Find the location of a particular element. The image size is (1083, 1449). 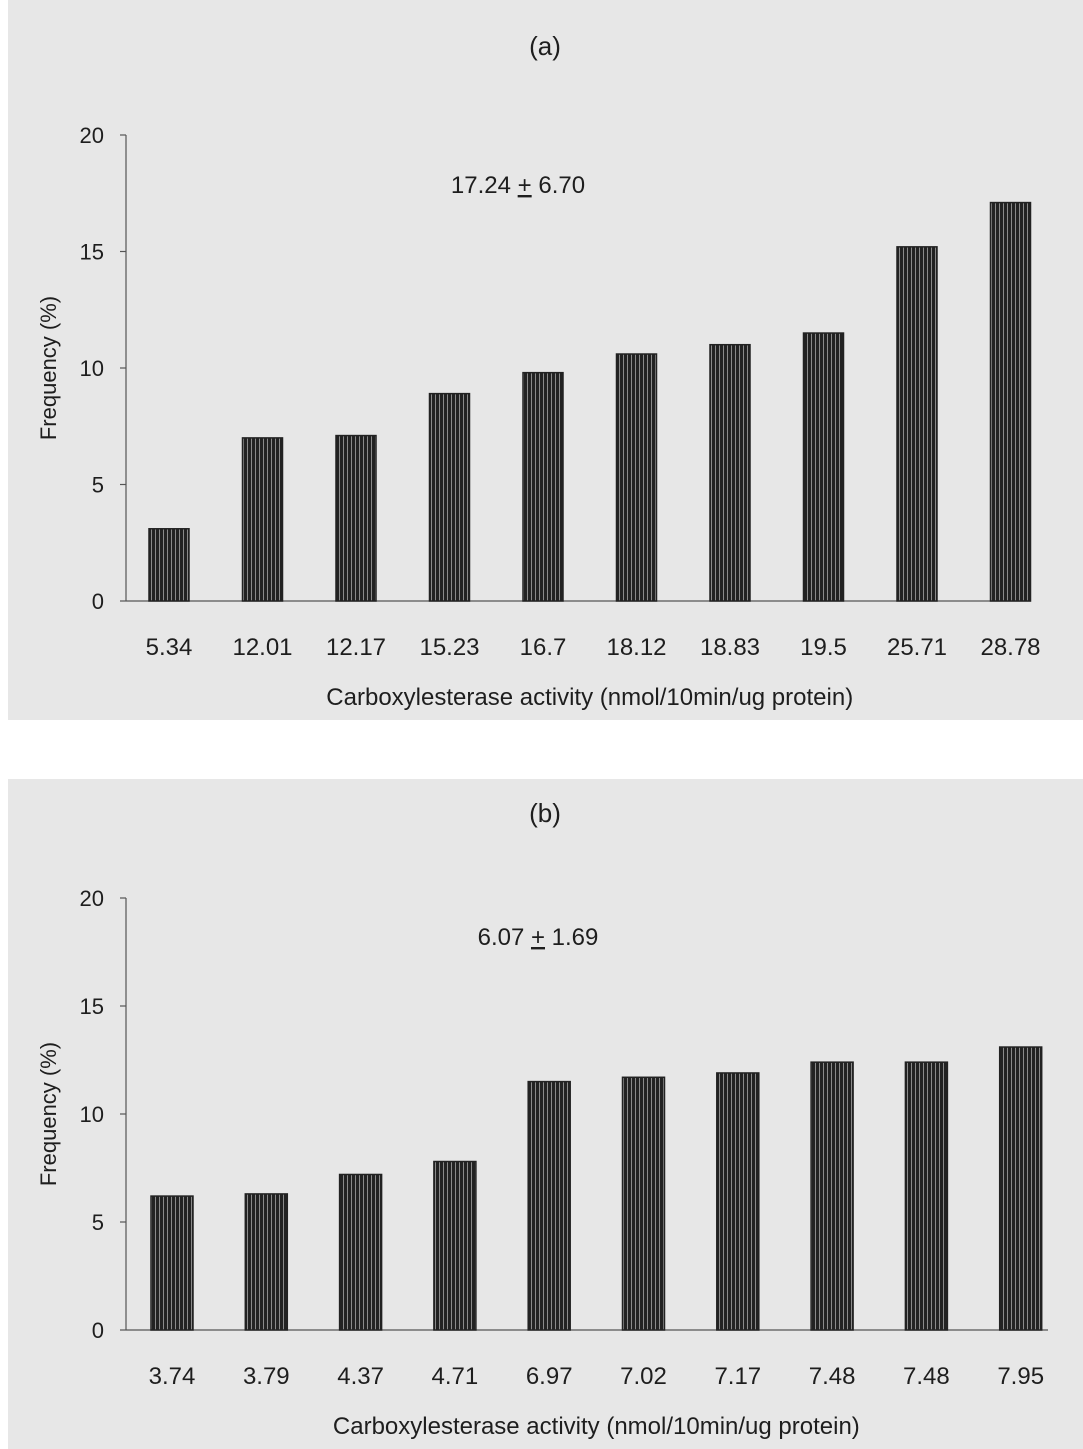

annotation-sd: 6.70 is located at coordinates (558, 185).